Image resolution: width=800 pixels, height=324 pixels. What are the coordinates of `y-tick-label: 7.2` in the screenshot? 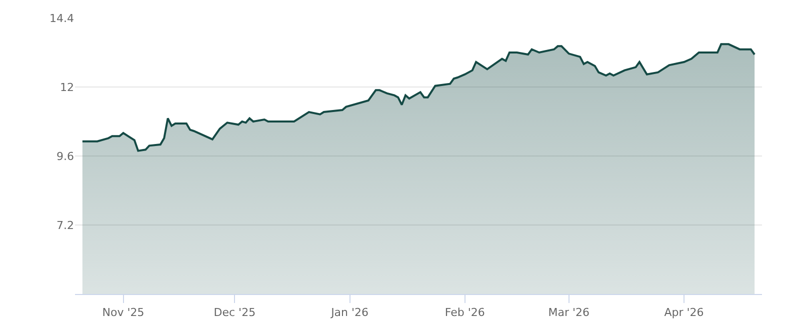 It's located at (65, 225).